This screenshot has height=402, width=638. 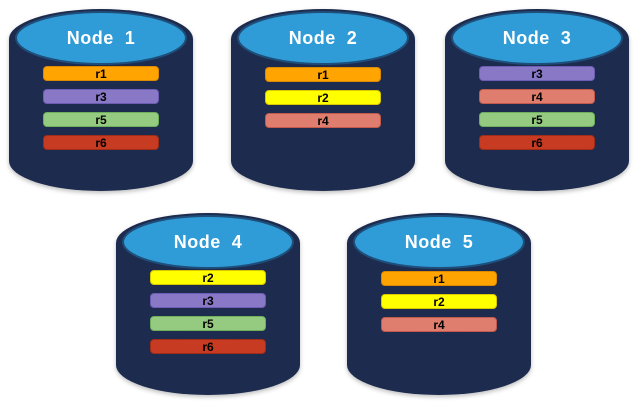 I want to click on node-4: Node 4 r2 r3 r5 r6, so click(x=208, y=304).